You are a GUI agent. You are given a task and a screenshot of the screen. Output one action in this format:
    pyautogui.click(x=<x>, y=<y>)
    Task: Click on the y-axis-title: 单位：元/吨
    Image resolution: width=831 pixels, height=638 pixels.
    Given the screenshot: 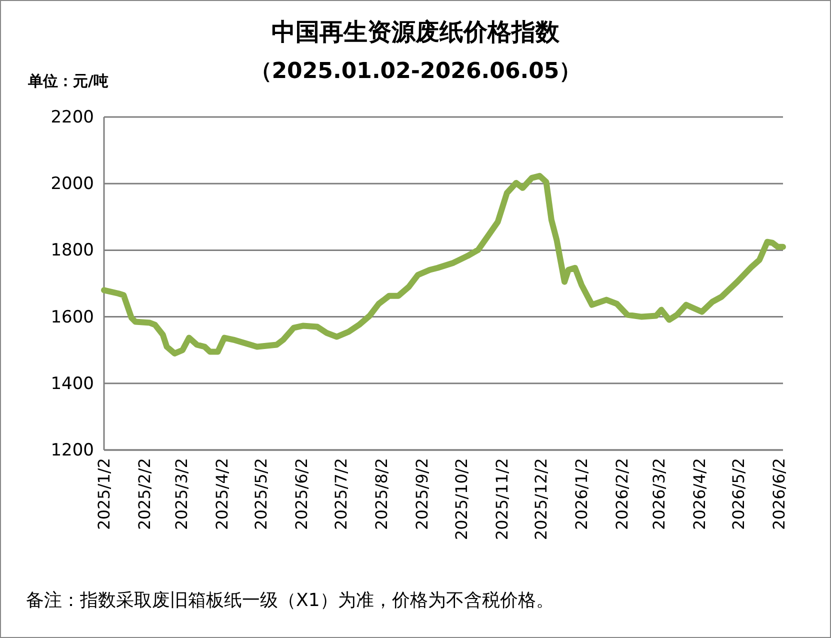 What is the action you would take?
    pyautogui.click(x=67, y=81)
    